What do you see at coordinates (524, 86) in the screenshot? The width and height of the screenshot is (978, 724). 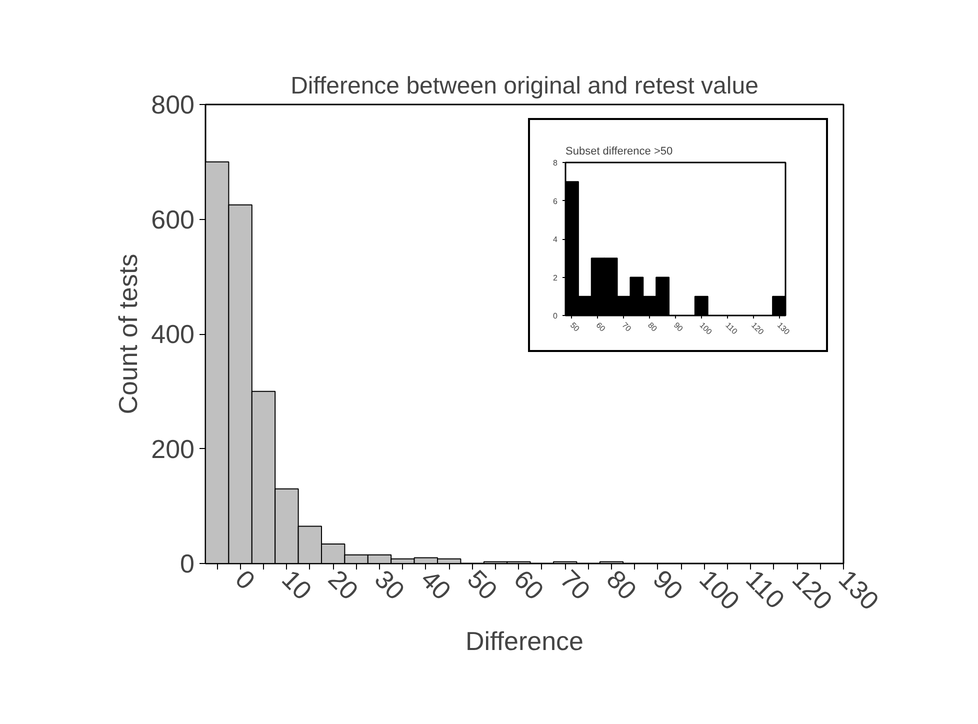 I see `chart-title: Difference between original and retest value` at bounding box center [524, 86].